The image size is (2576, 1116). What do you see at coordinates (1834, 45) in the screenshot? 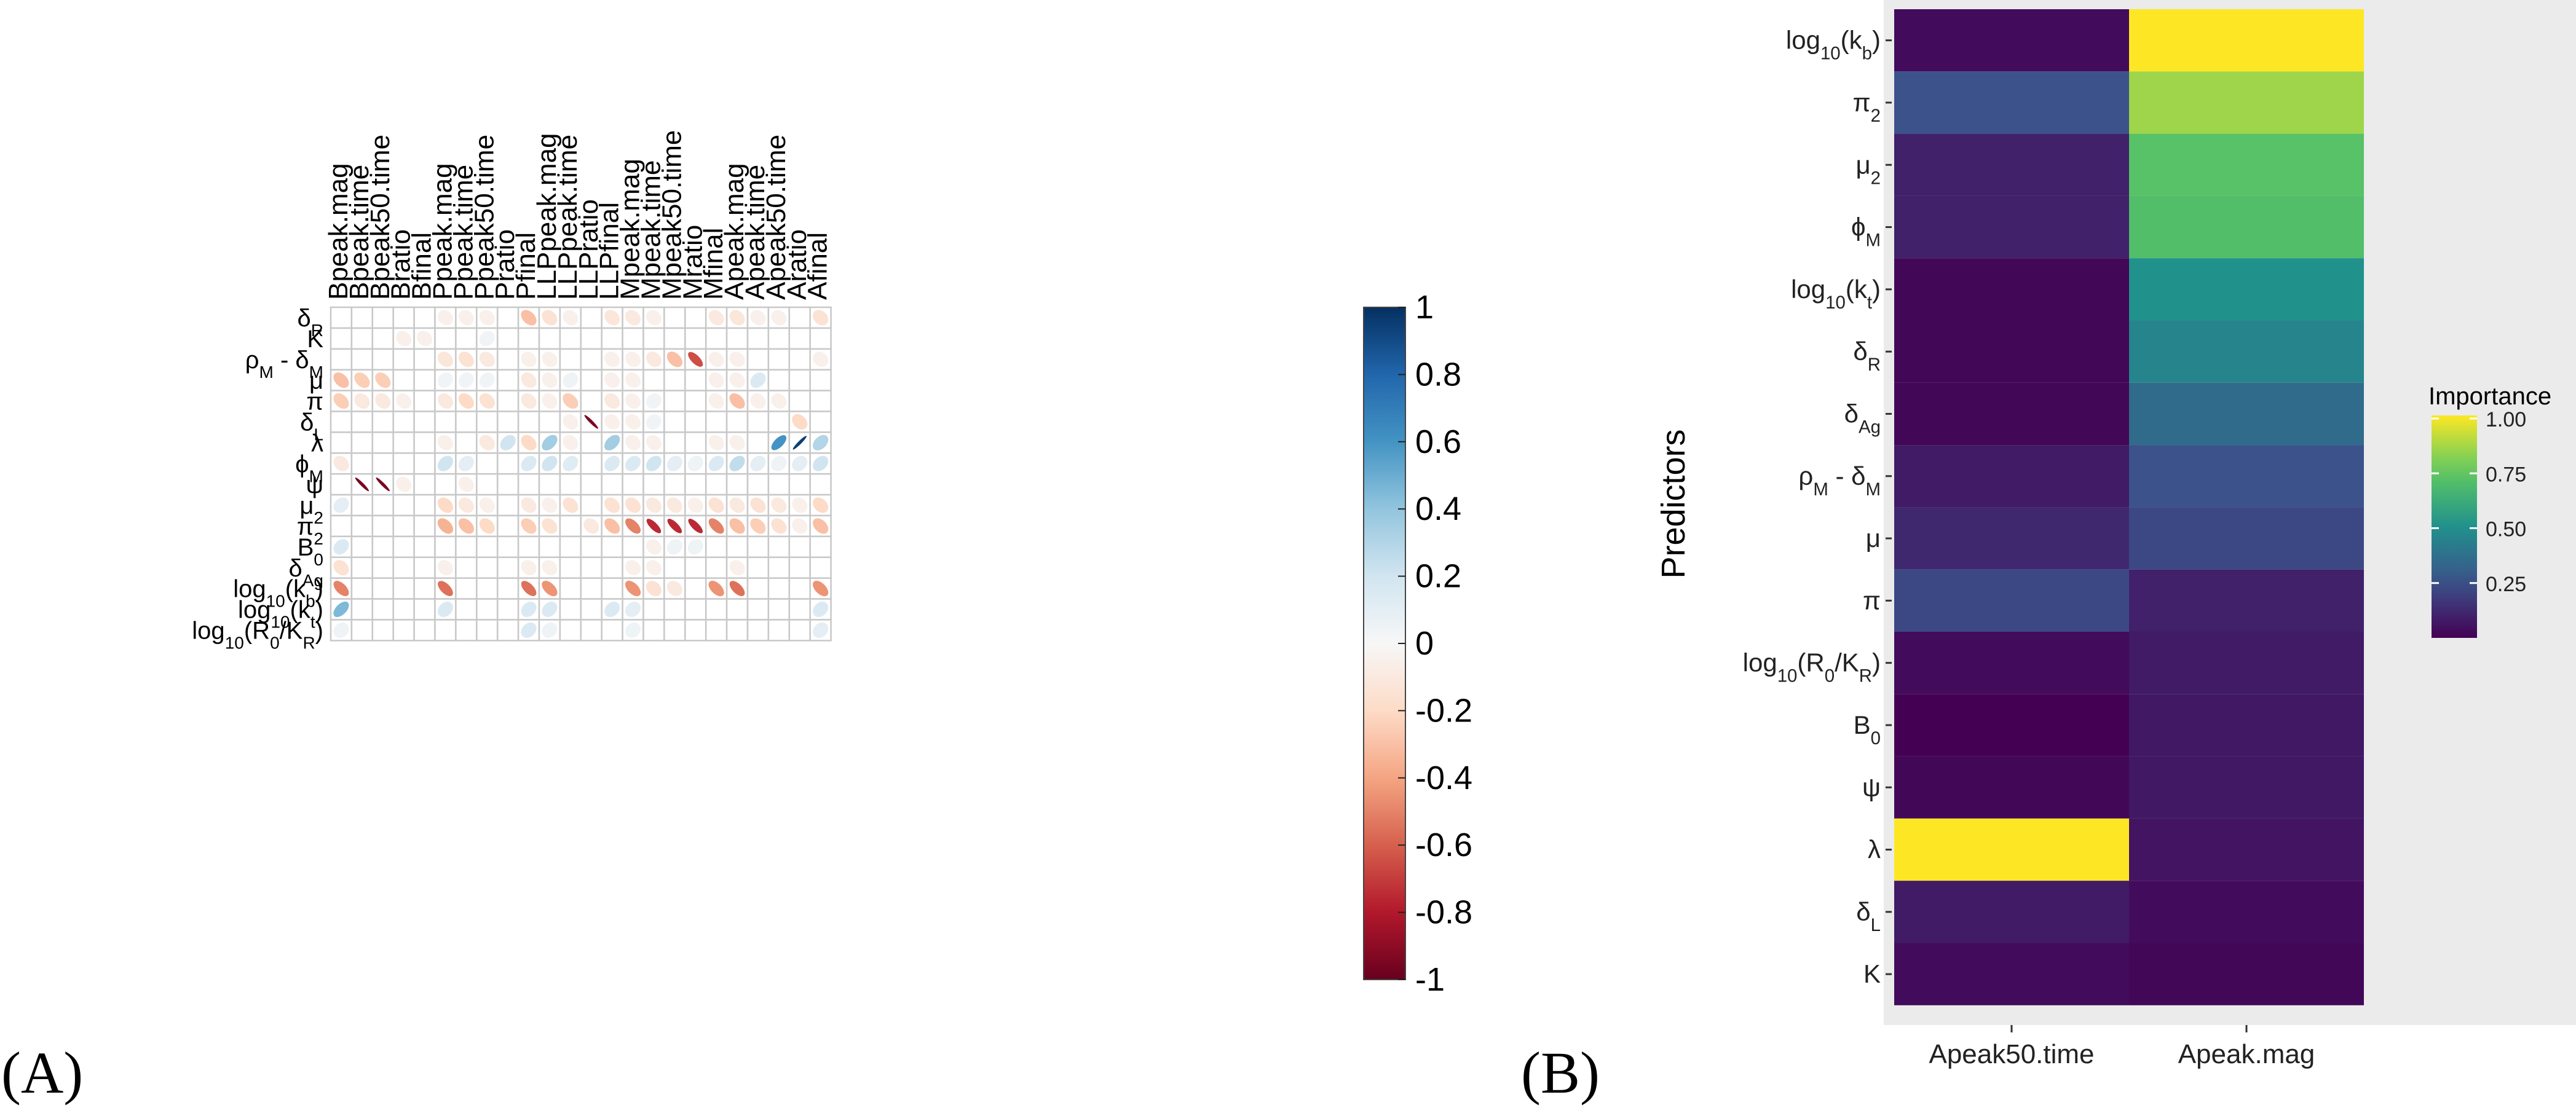
I see `y-tick-label: log10(kb)` at bounding box center [1834, 45].